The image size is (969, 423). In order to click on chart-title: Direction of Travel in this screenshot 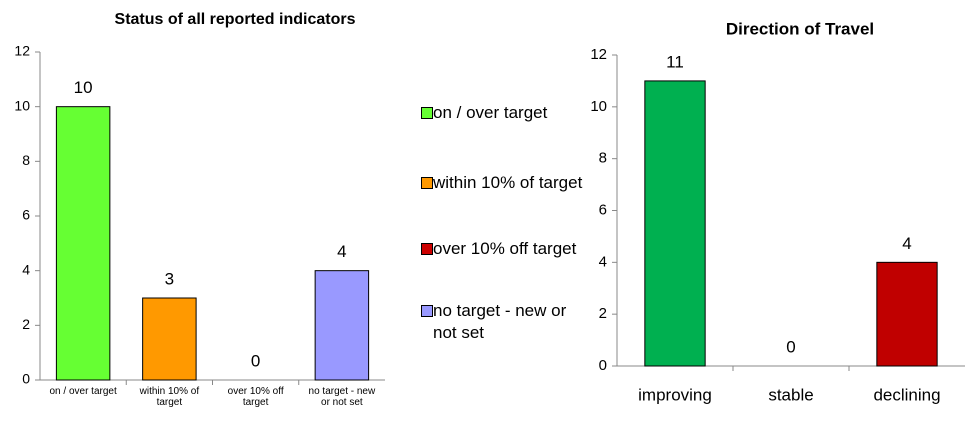, I will do `click(800, 28)`.